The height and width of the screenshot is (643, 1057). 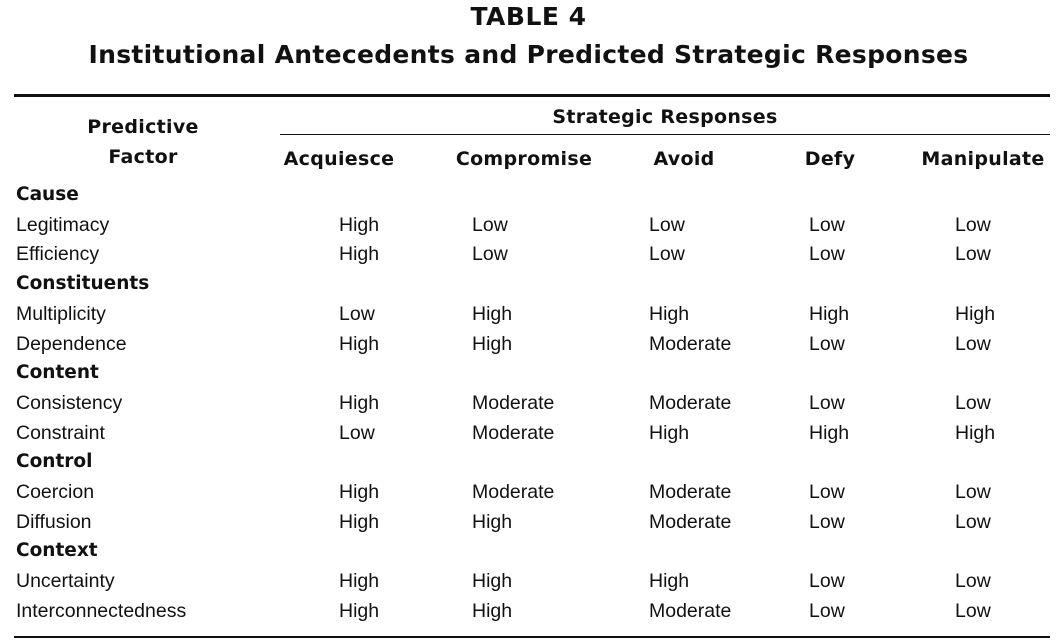 What do you see at coordinates (528, 551) in the screenshot?
I see `category-row: Context` at bounding box center [528, 551].